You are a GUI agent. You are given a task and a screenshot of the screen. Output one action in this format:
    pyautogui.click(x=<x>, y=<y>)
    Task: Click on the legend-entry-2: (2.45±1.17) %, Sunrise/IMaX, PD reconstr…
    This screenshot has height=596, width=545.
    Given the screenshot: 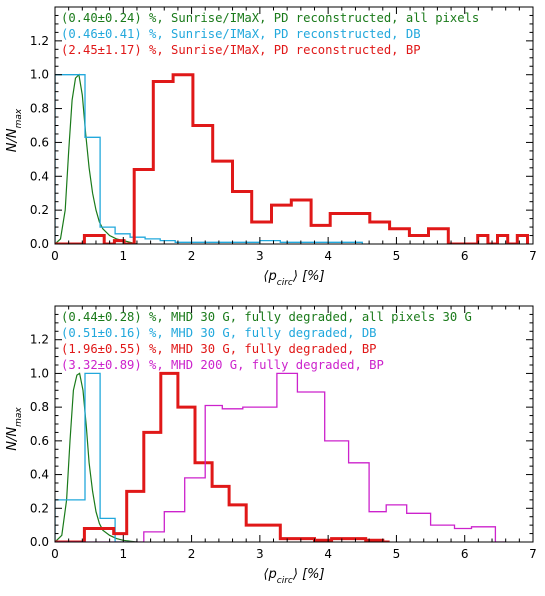 What is the action you would take?
    pyautogui.click(x=241, y=50)
    